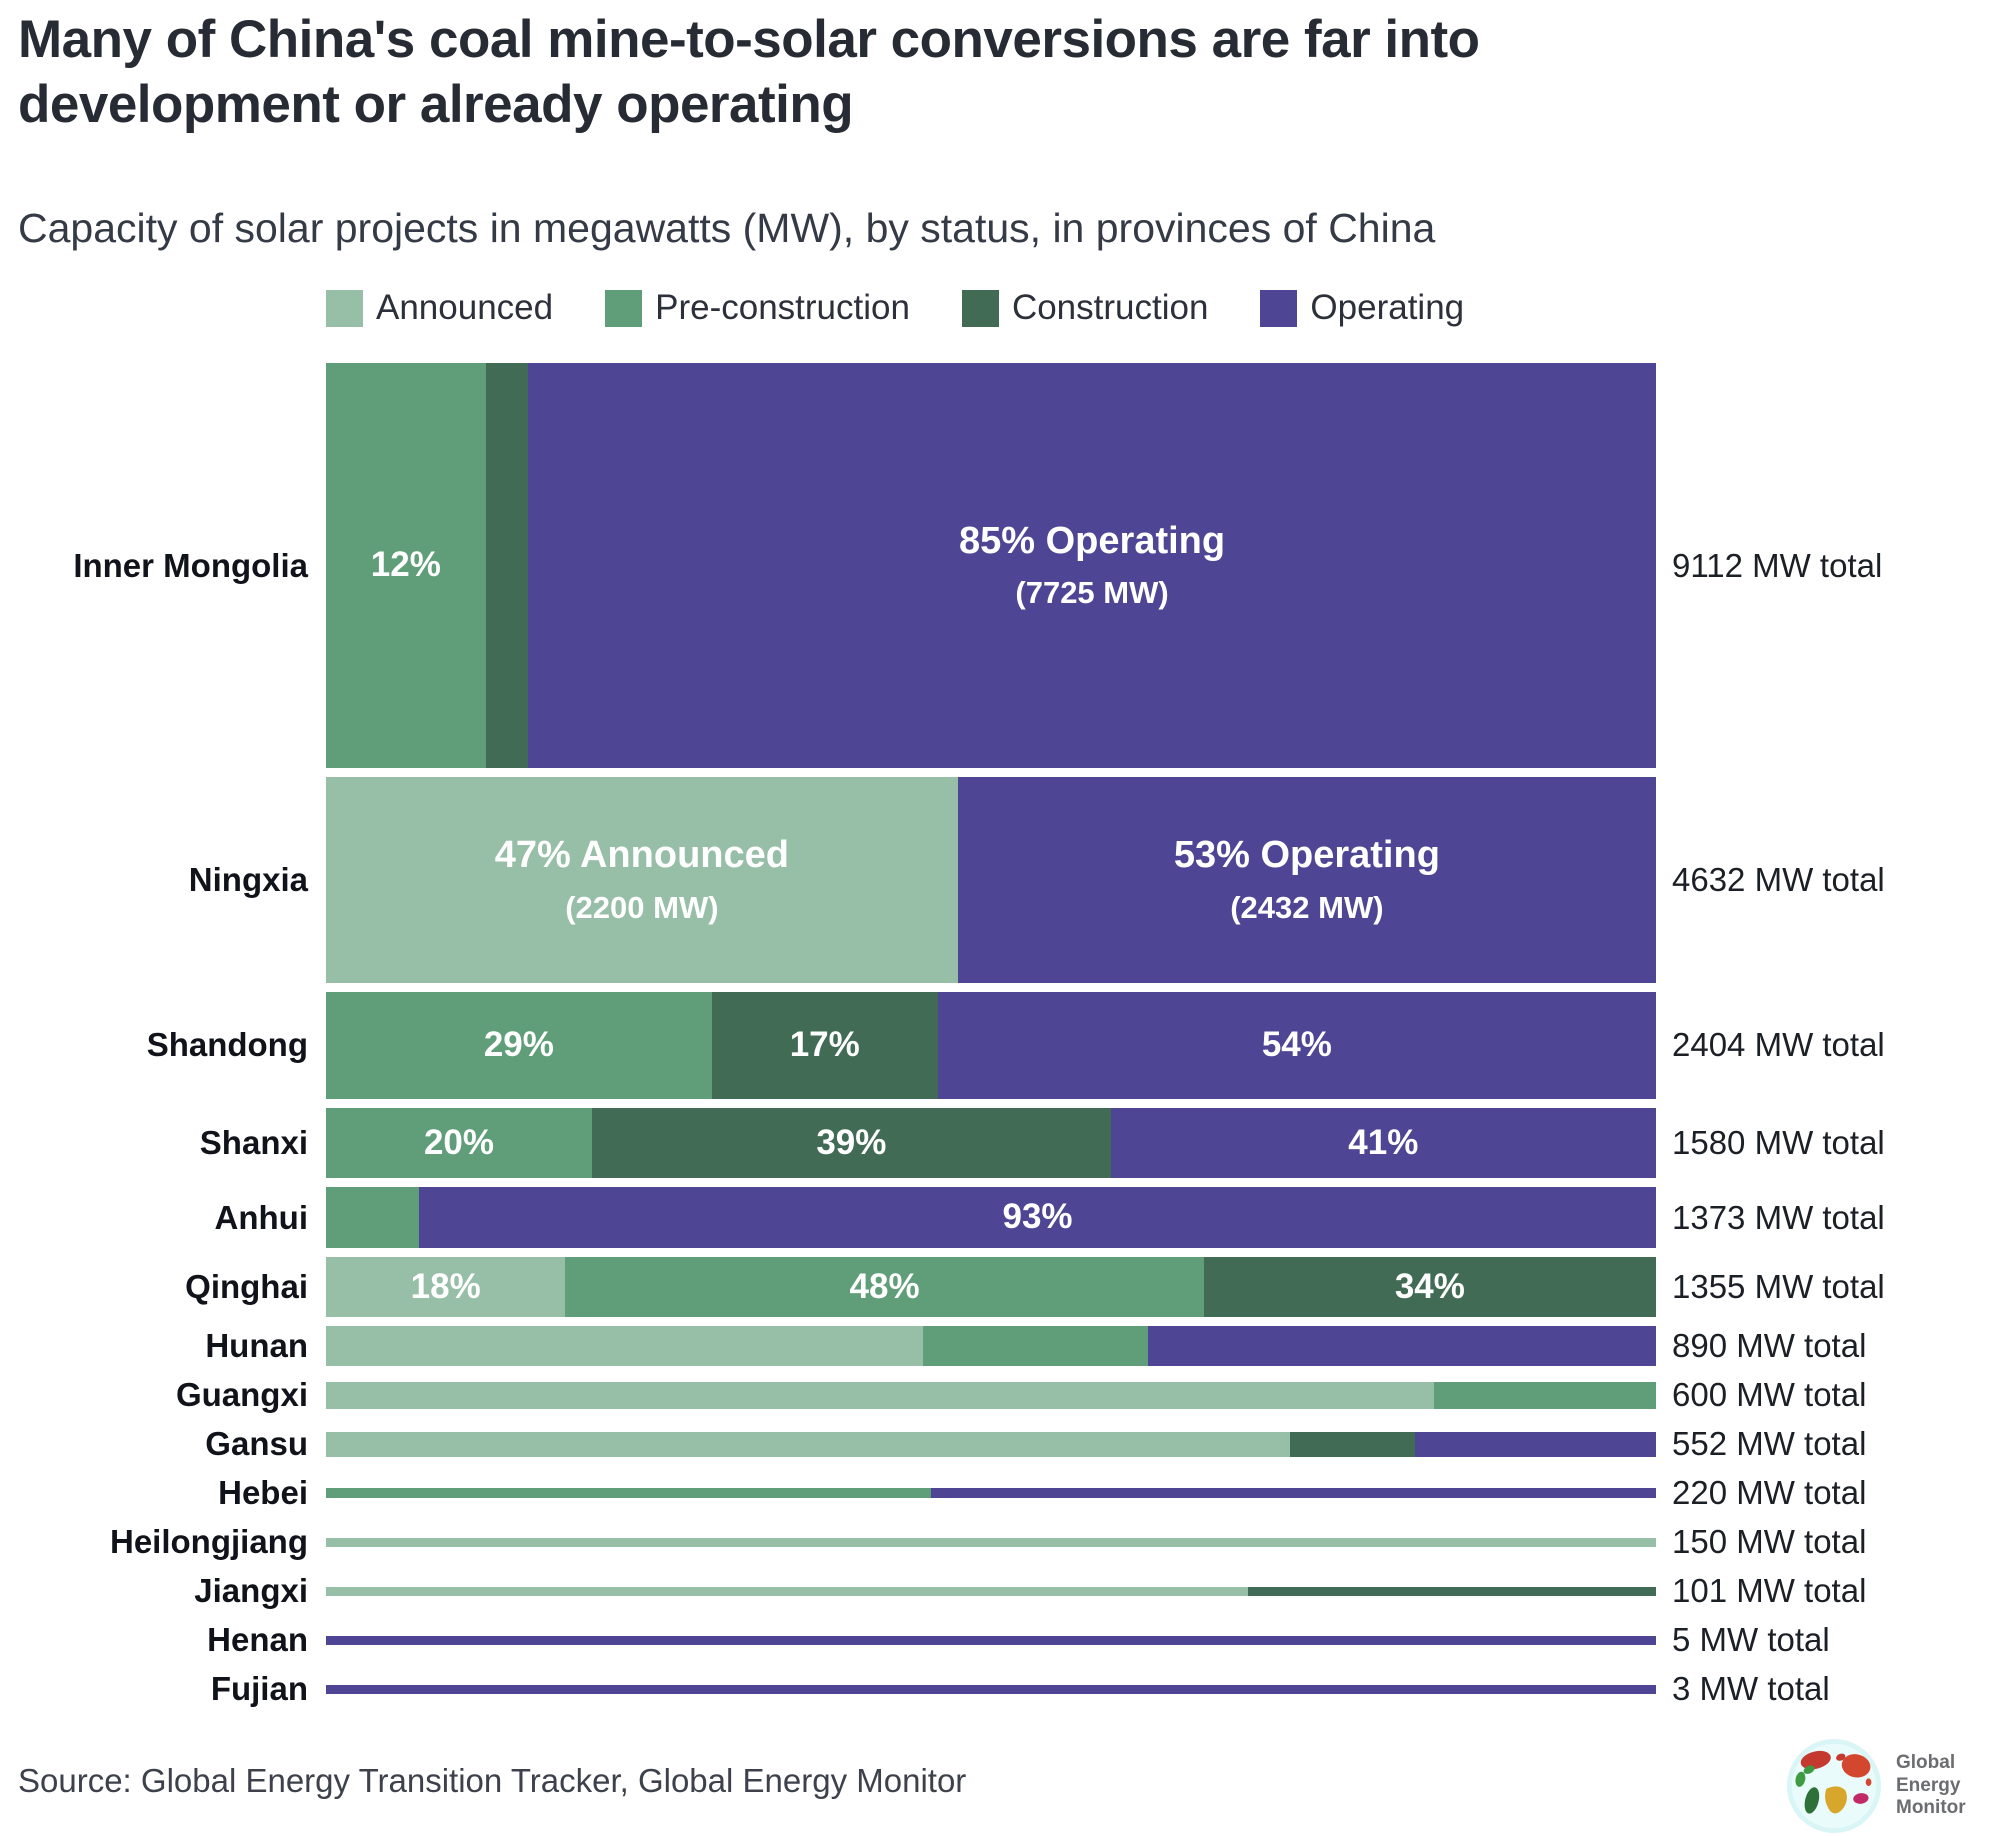  What do you see at coordinates (1092, 540) in the screenshot?
I see `segment-label: 85% Operating` at bounding box center [1092, 540].